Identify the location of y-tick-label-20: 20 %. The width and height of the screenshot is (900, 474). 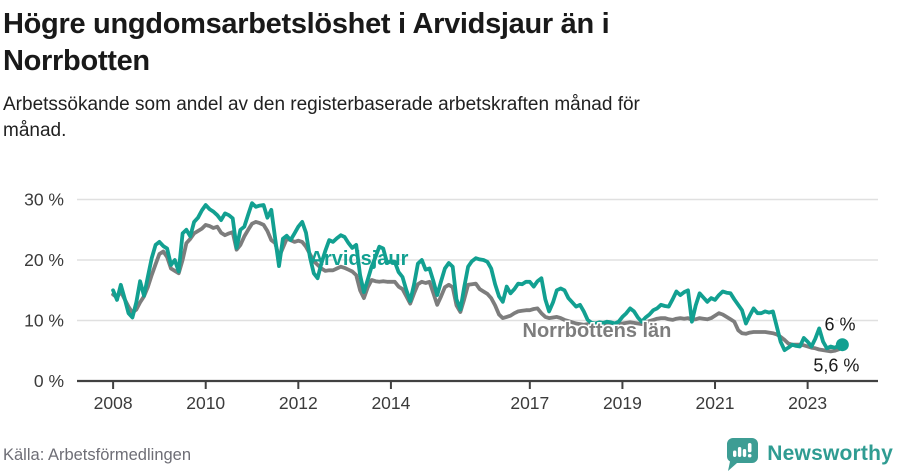
(44, 260).